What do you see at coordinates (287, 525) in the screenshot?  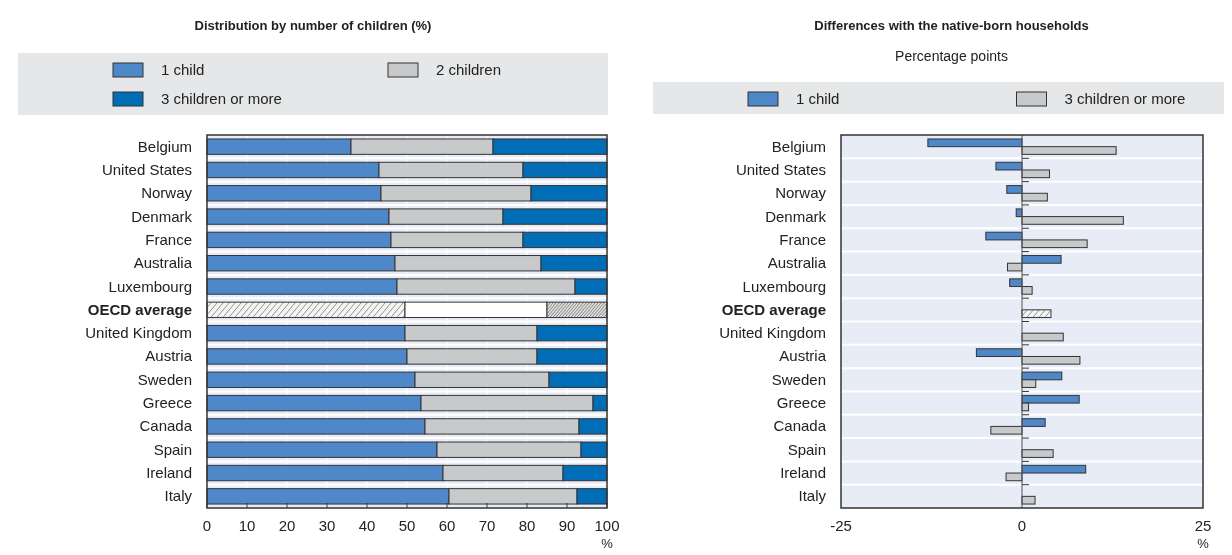 I see `x-tick-label: 20` at bounding box center [287, 525].